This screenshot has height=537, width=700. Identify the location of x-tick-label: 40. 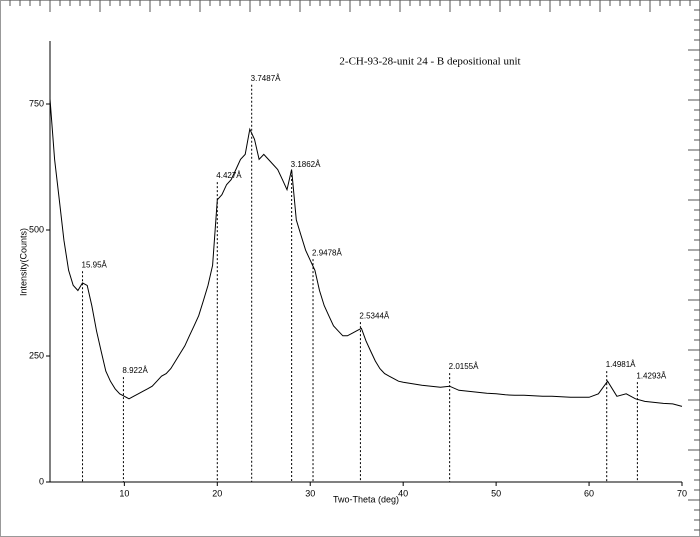
(403, 493).